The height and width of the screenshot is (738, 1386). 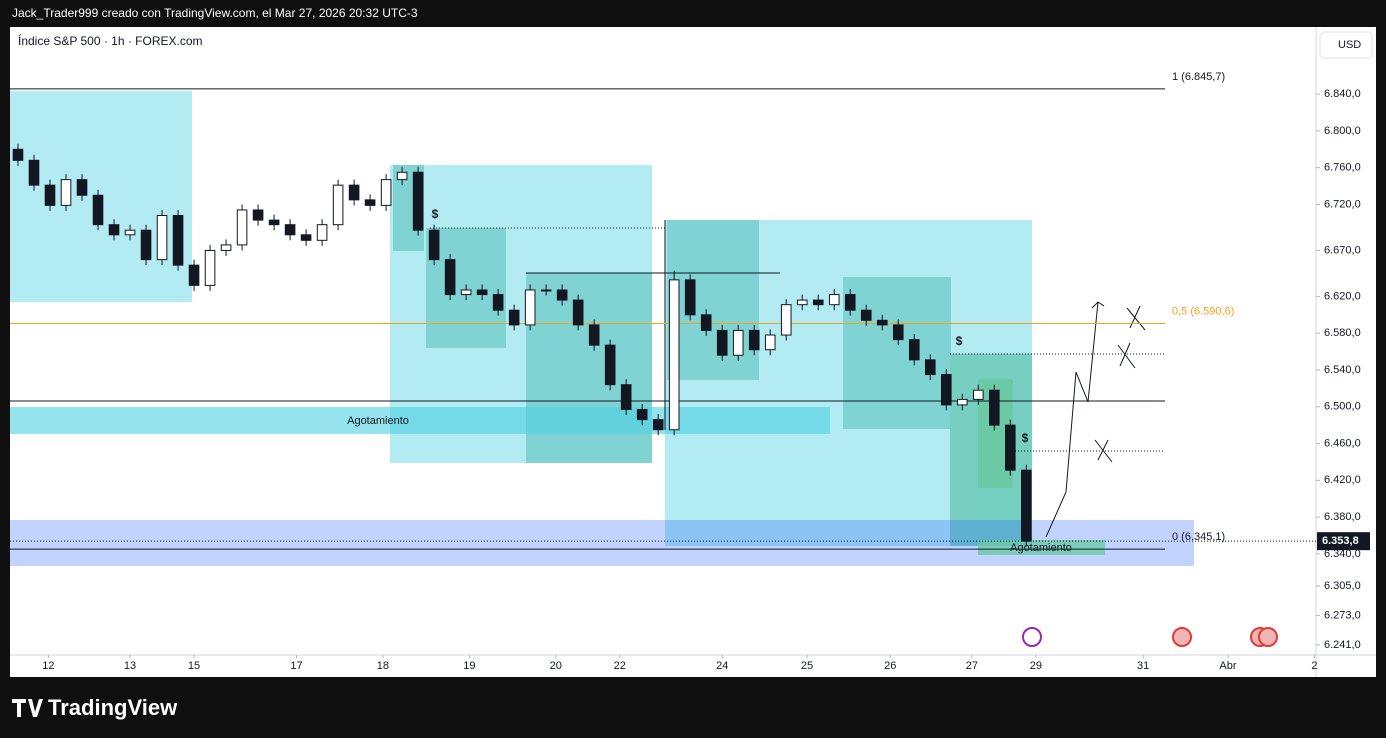 I want to click on x-tick-label: 2, so click(x=1314, y=666).